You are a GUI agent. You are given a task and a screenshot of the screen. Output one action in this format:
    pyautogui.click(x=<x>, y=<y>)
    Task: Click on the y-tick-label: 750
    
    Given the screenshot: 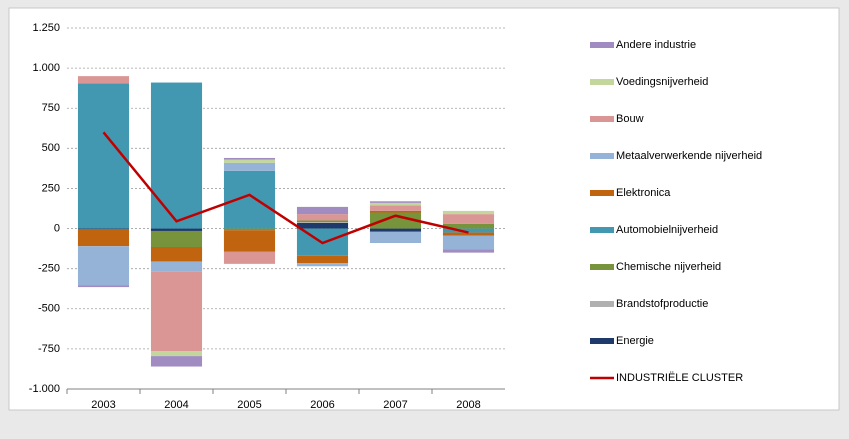 What is the action you would take?
    pyautogui.click(x=51, y=108)
    